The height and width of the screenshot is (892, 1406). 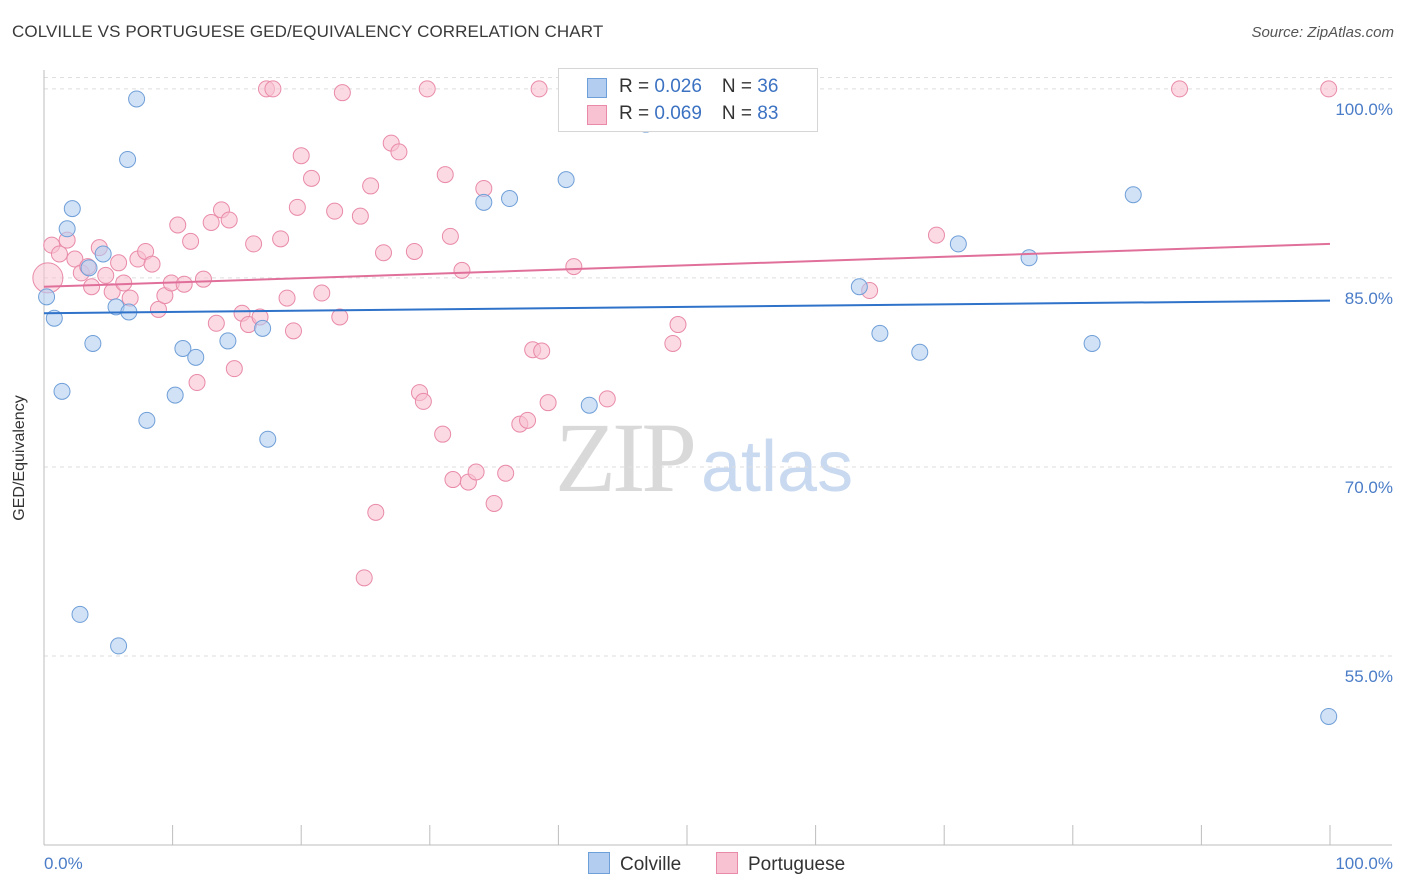 I want to click on stats-legend: R = 0.026 N = 36 R = 0.069 N = 83, so click(x=688, y=100).